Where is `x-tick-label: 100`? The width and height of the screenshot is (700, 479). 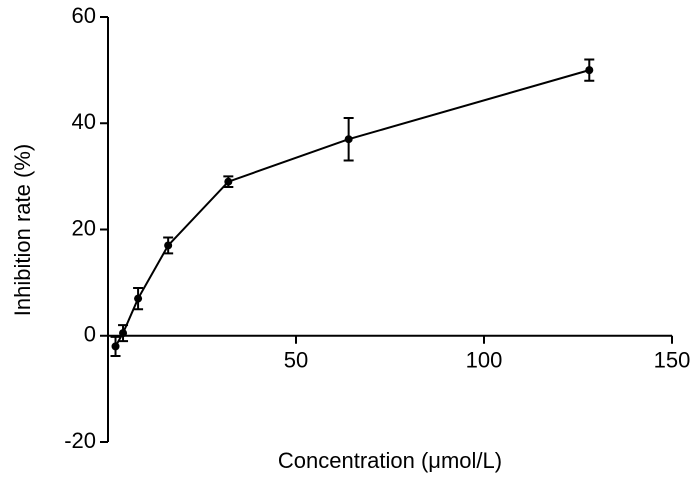 x-tick-label: 100 is located at coordinates (484, 360).